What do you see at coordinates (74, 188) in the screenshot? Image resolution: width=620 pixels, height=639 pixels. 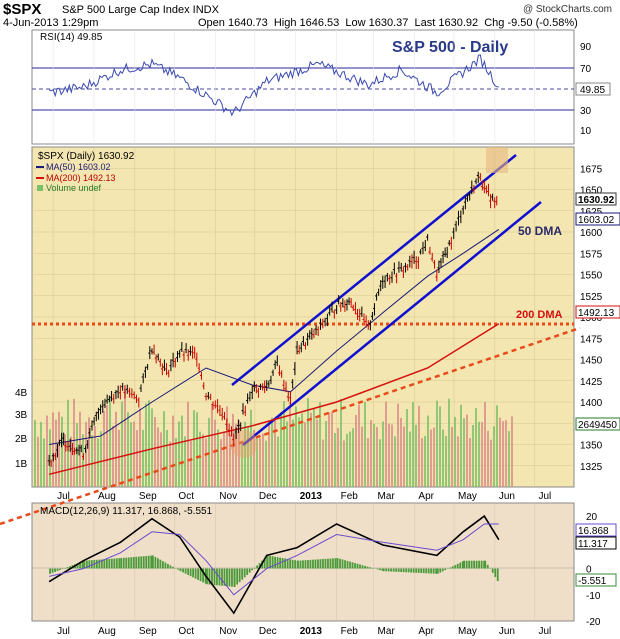 I see `price-legend-volume: Volume undef` at bounding box center [74, 188].